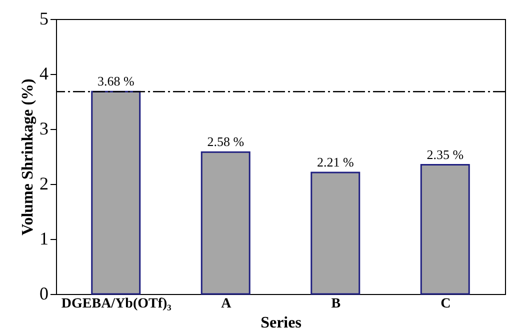 The width and height of the screenshot is (516, 335). I want to click on y-tick-label: 4, so click(44, 74).